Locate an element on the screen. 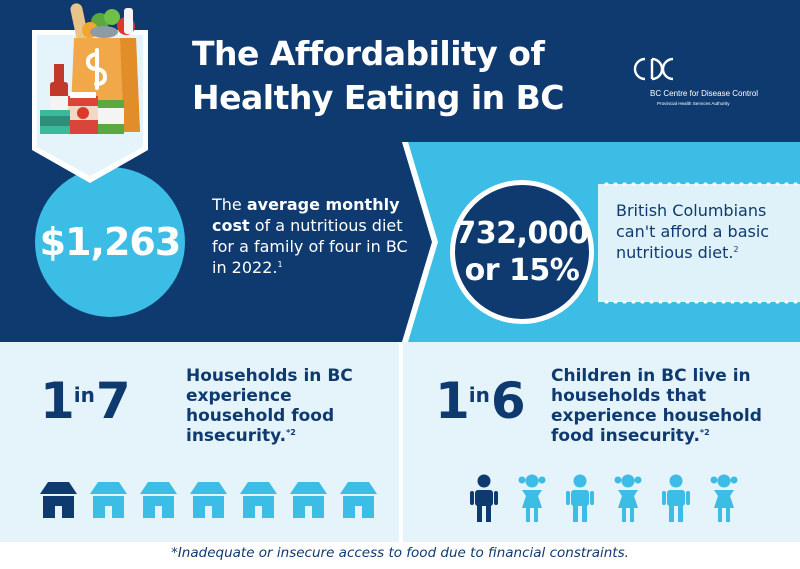 Image resolution: width=800 pixels, height=569 pixels. afford-value-line2: or 15% is located at coordinates (522, 270).